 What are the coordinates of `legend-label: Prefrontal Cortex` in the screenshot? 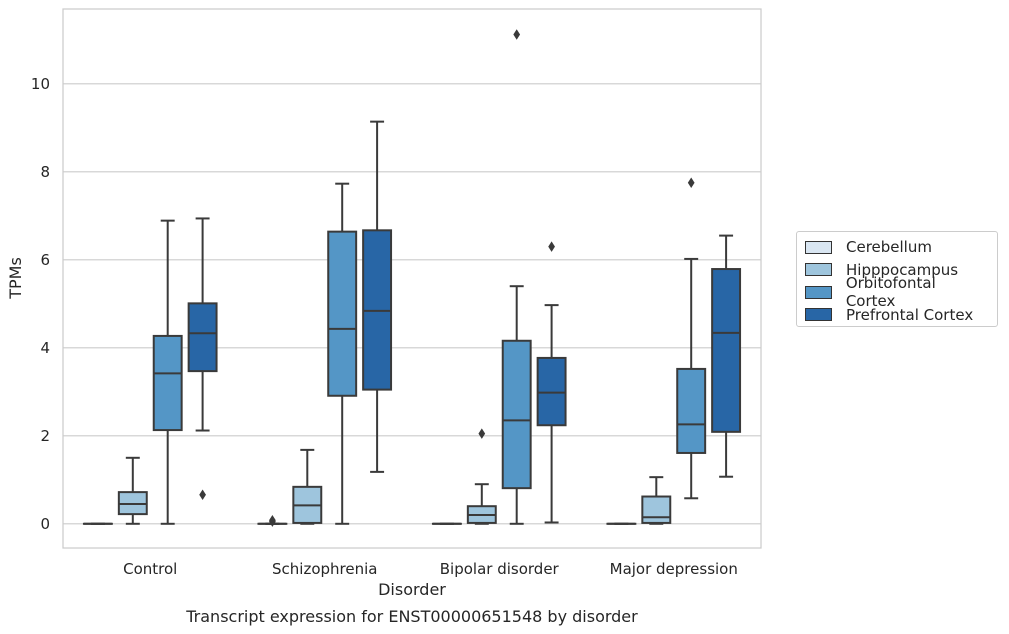 It's located at (910, 314).